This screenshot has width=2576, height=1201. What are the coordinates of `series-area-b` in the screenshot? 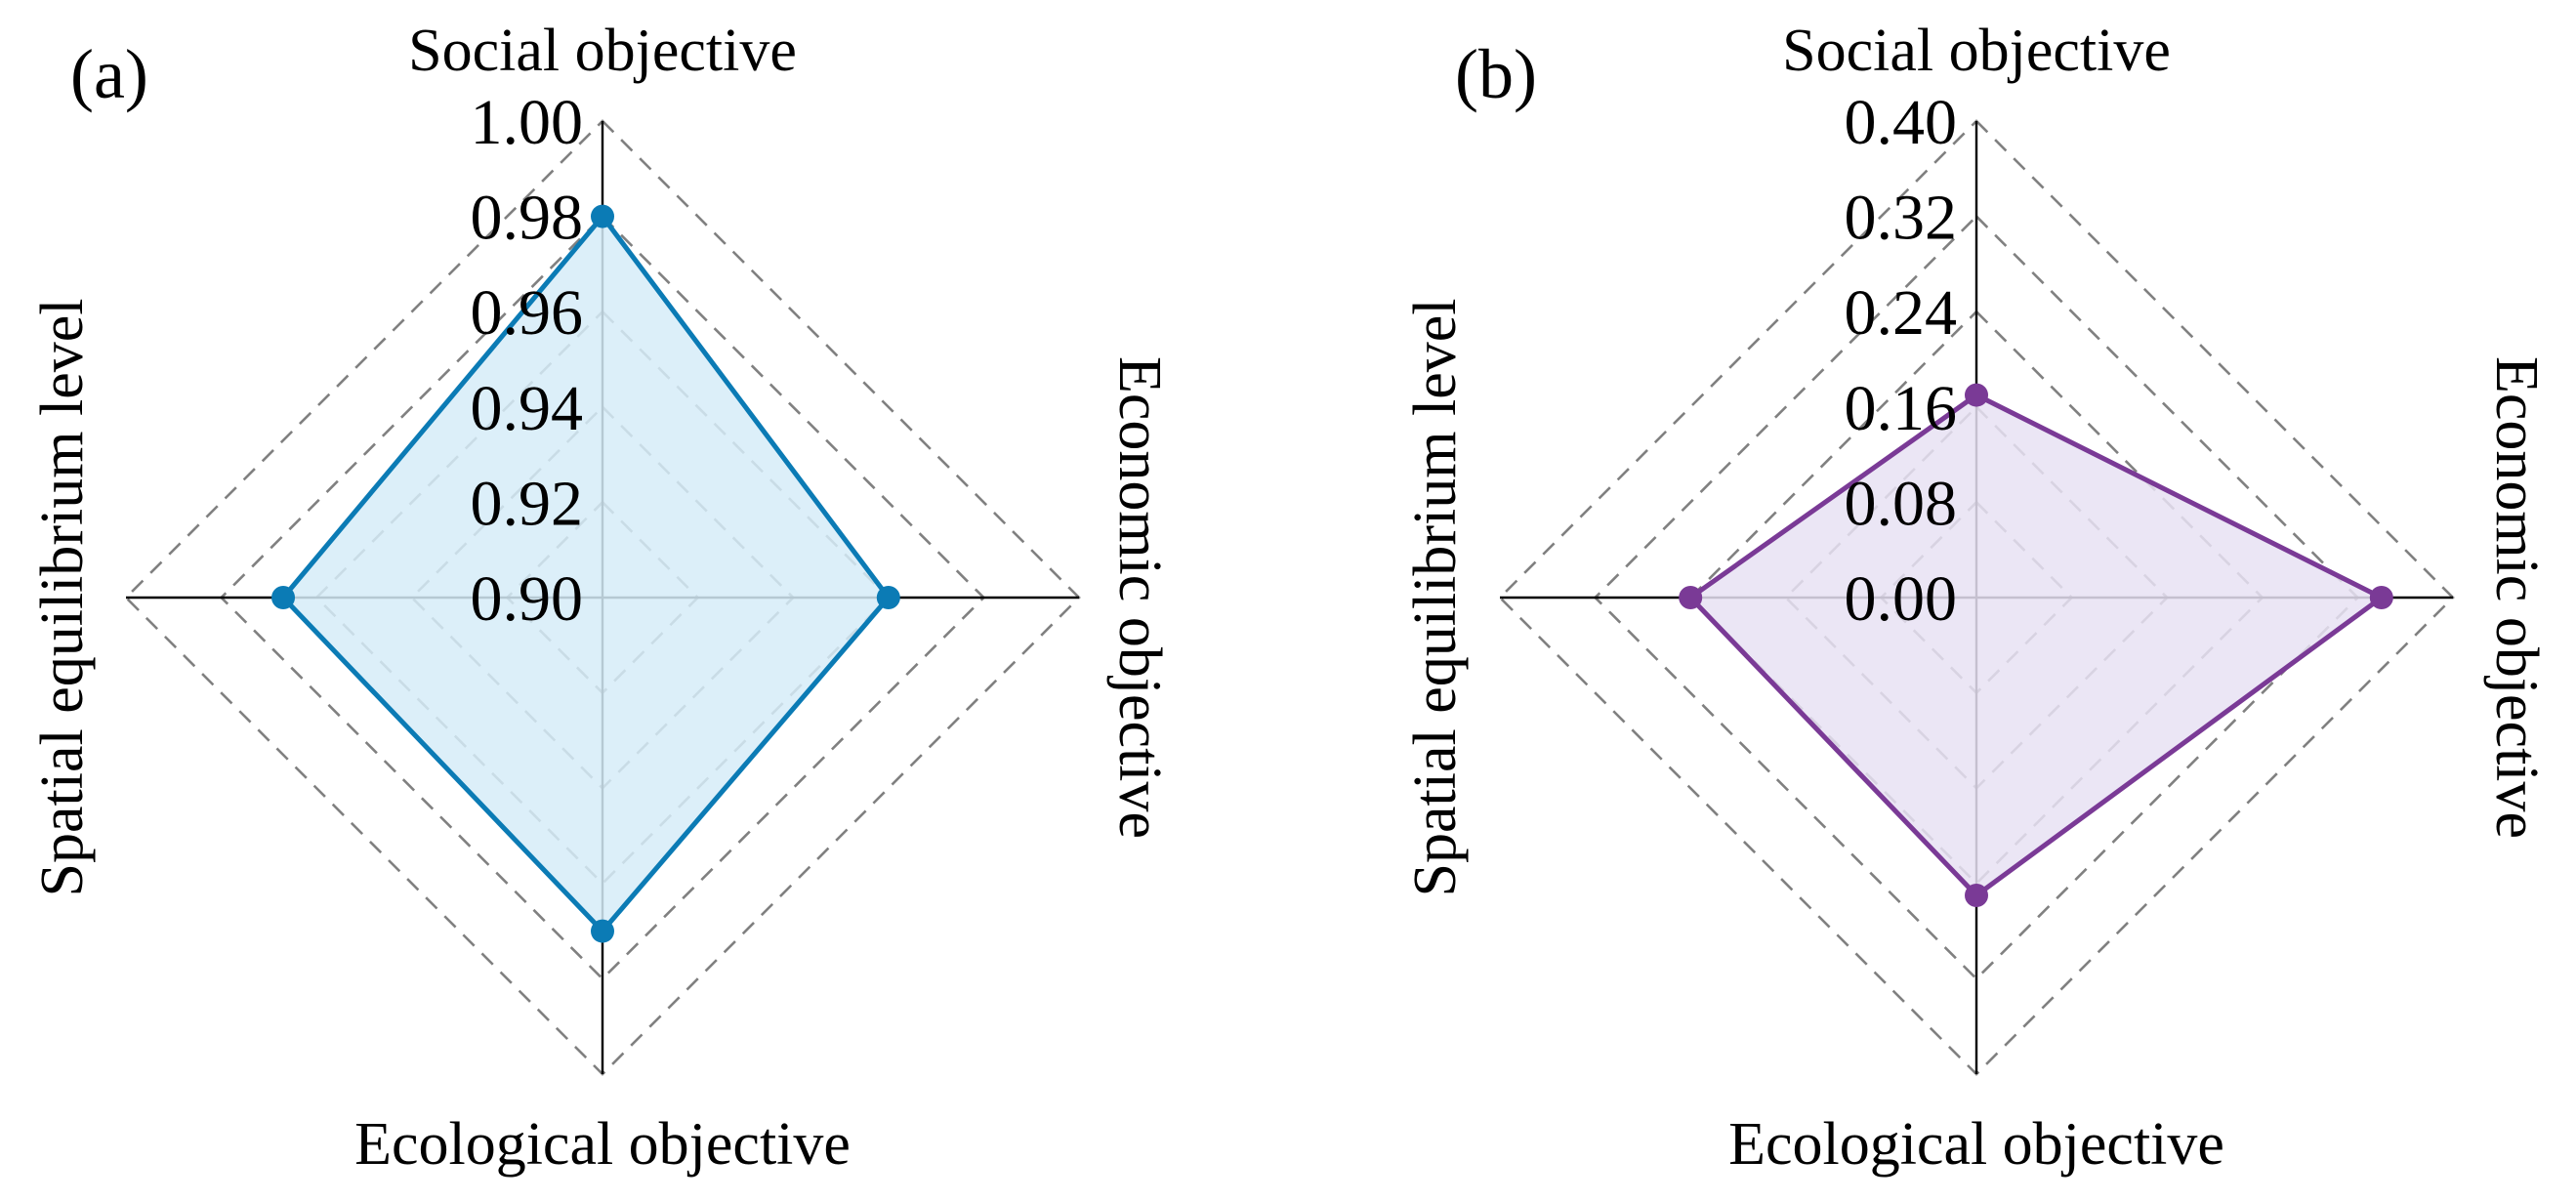 It's located at (2036, 645).